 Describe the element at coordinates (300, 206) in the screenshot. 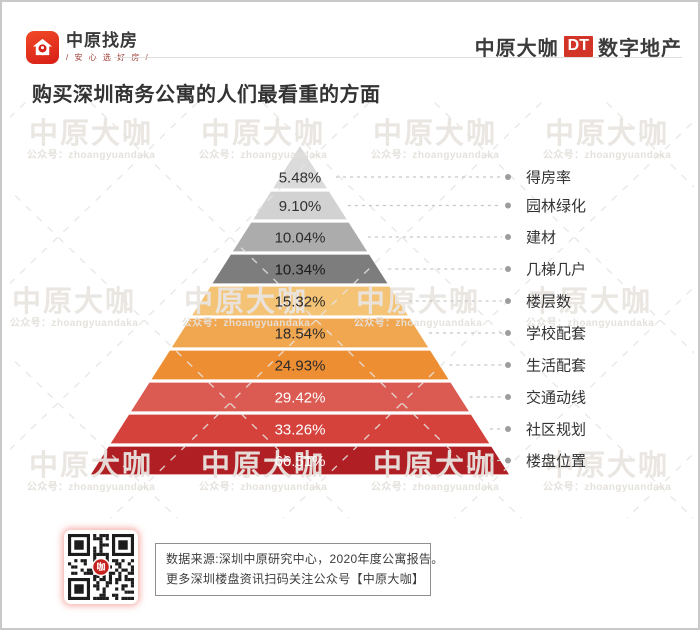

I see `pyramid-value: 9.10%` at that location.